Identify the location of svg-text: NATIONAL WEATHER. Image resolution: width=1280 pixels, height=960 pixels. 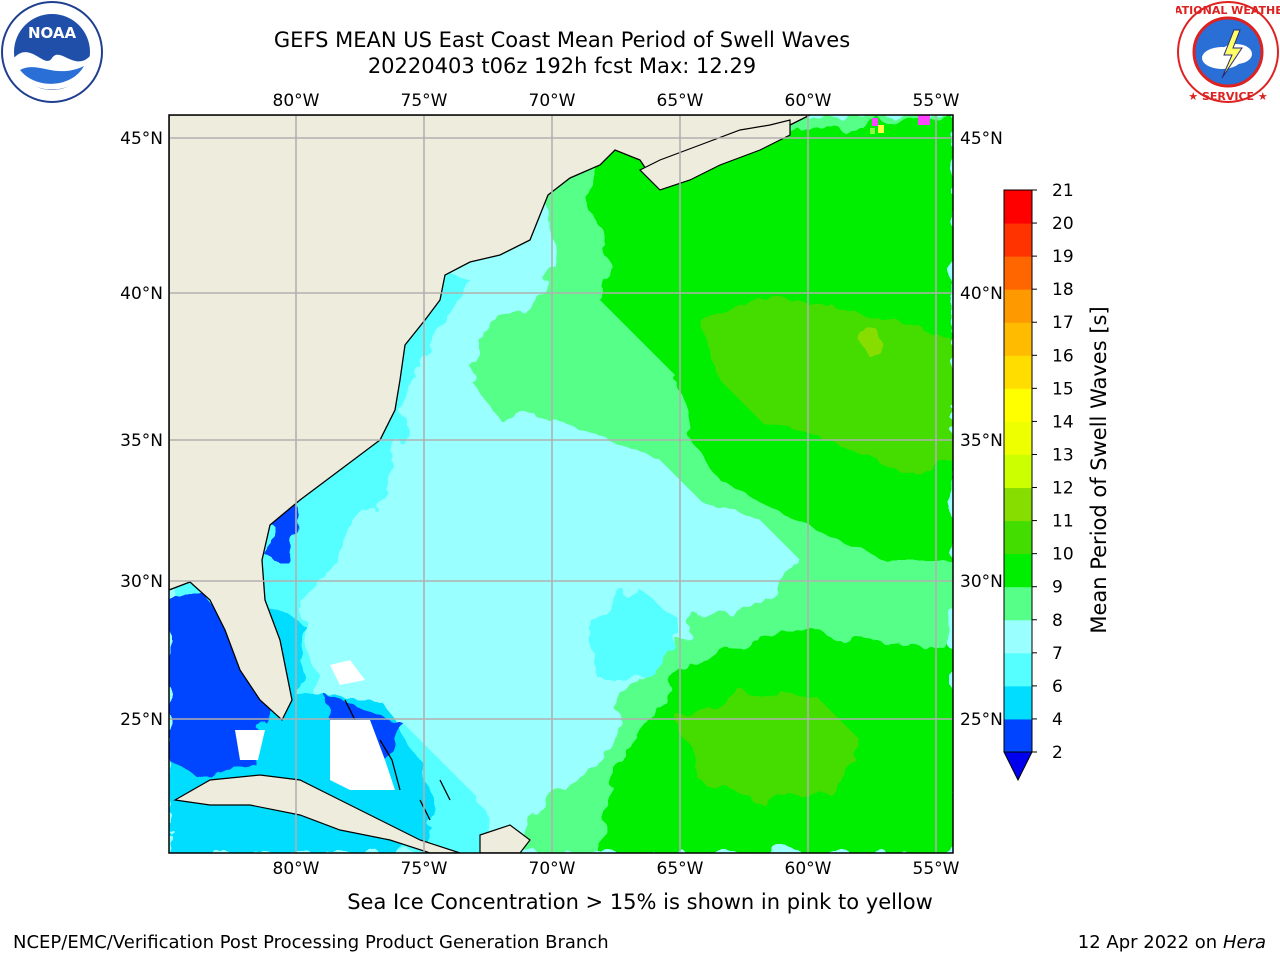
(1228, 10).